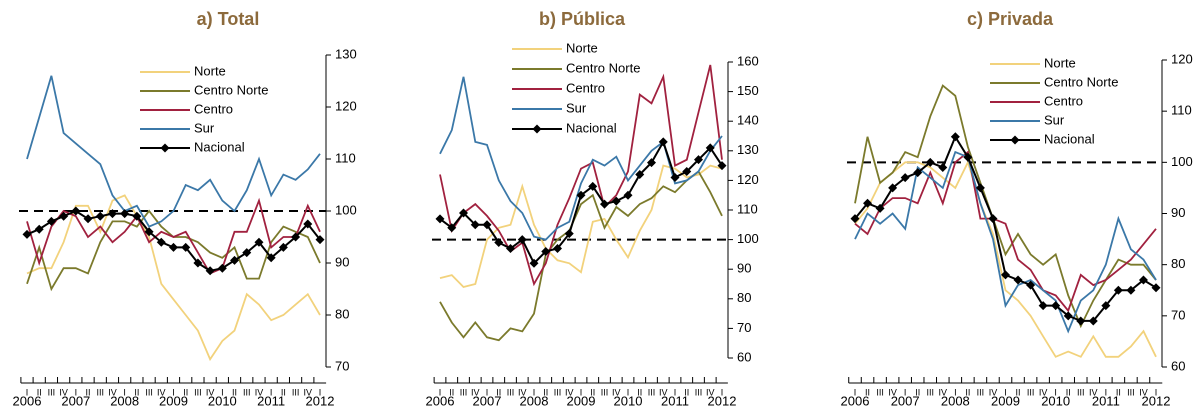  Describe the element at coordinates (1178, 365) in the screenshot. I see `y-tick-label: 60` at that location.